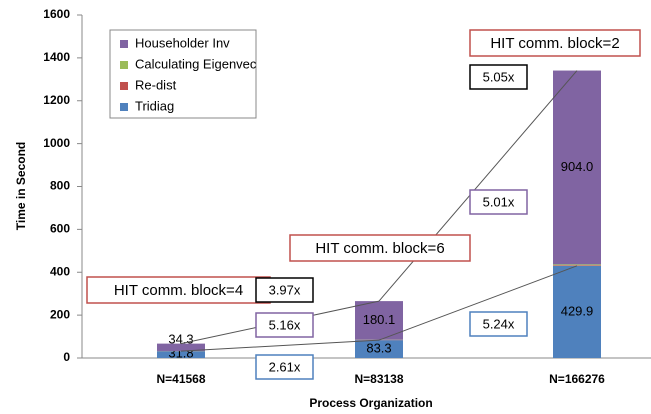 The height and width of the screenshot is (414, 651). I want to click on y-tick-label: 0, so click(66, 357).